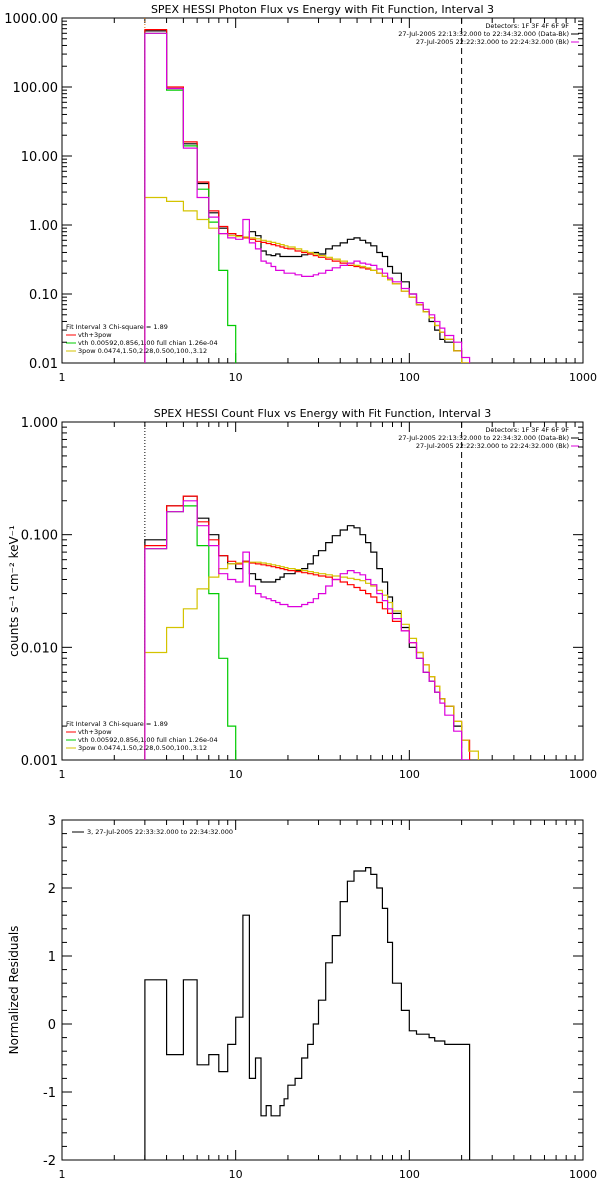 This screenshot has height=1200, width=600. I want to click on series-bk, so click(307, 630).